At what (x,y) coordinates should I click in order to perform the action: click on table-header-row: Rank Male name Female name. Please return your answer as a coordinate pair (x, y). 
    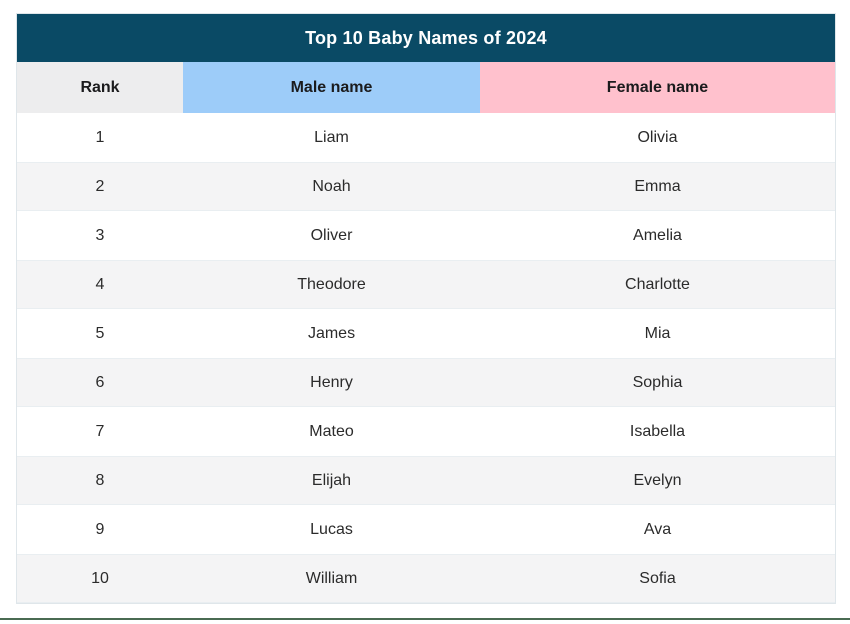
    Looking at the image, I should click on (426, 87).